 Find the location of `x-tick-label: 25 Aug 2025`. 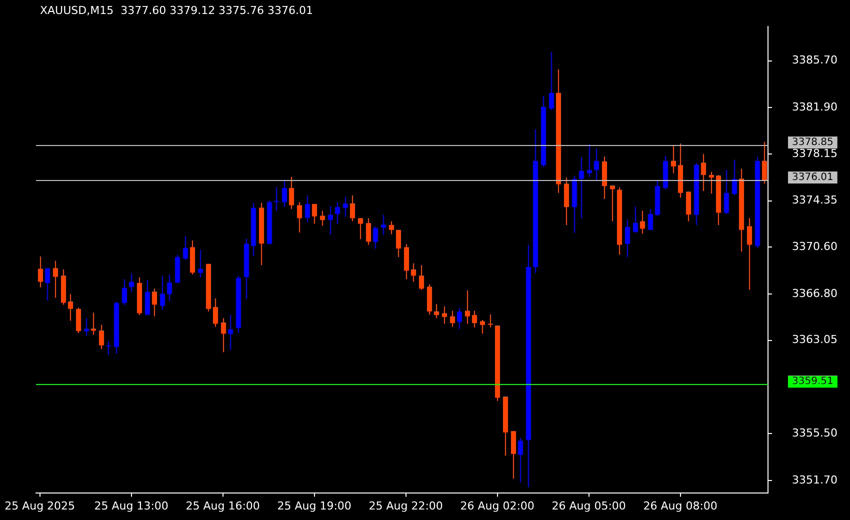

x-tick-label: 25 Aug 2025 is located at coordinates (40, 505).